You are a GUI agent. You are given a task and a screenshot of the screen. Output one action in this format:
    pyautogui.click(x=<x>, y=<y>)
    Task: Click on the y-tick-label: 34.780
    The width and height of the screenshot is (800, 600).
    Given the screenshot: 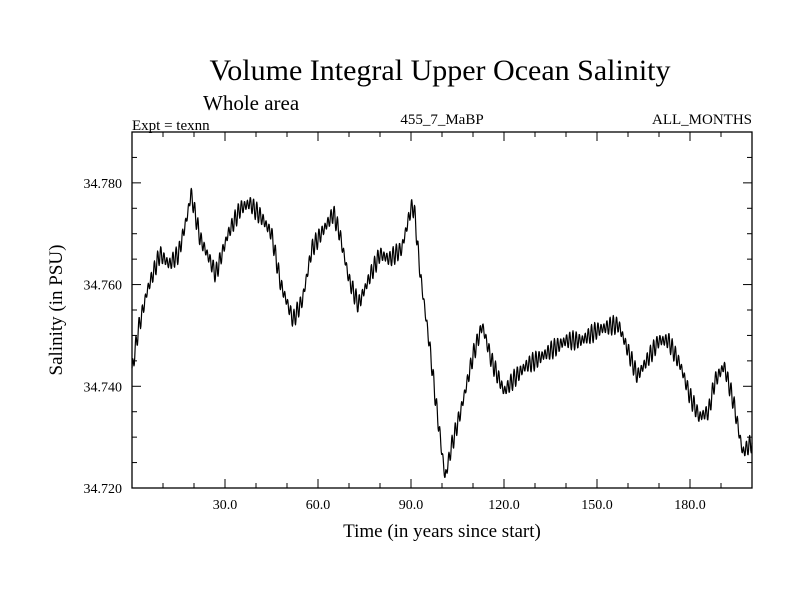 What is the action you would take?
    pyautogui.click(x=103, y=184)
    